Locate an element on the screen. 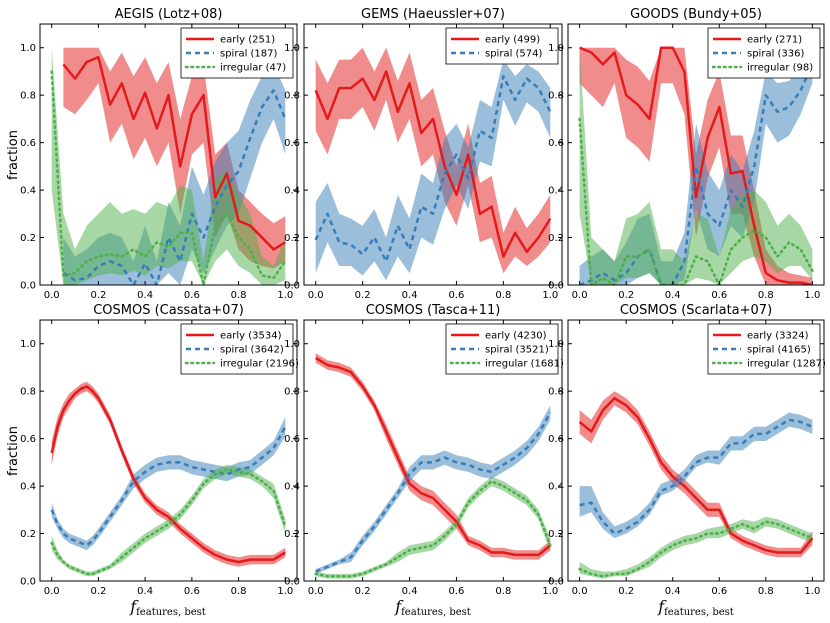 The width and height of the screenshot is (830, 623). legend-label-irregular: irregular (47) is located at coordinates (253, 68).